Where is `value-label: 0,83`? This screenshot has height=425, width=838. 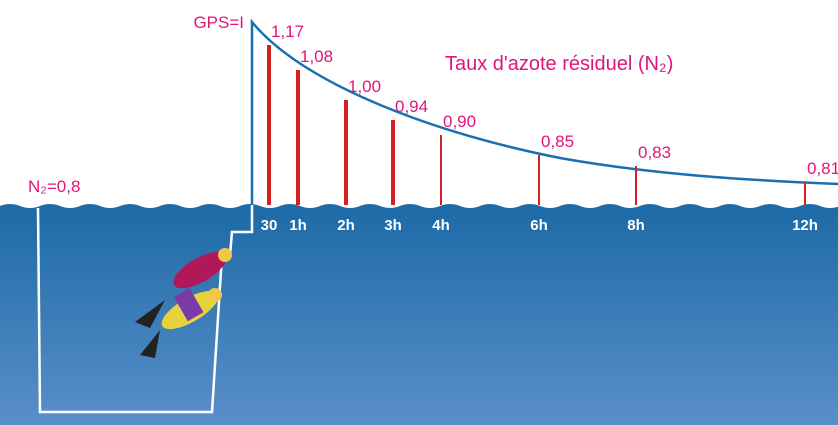
value-label: 0,83 is located at coordinates (654, 152).